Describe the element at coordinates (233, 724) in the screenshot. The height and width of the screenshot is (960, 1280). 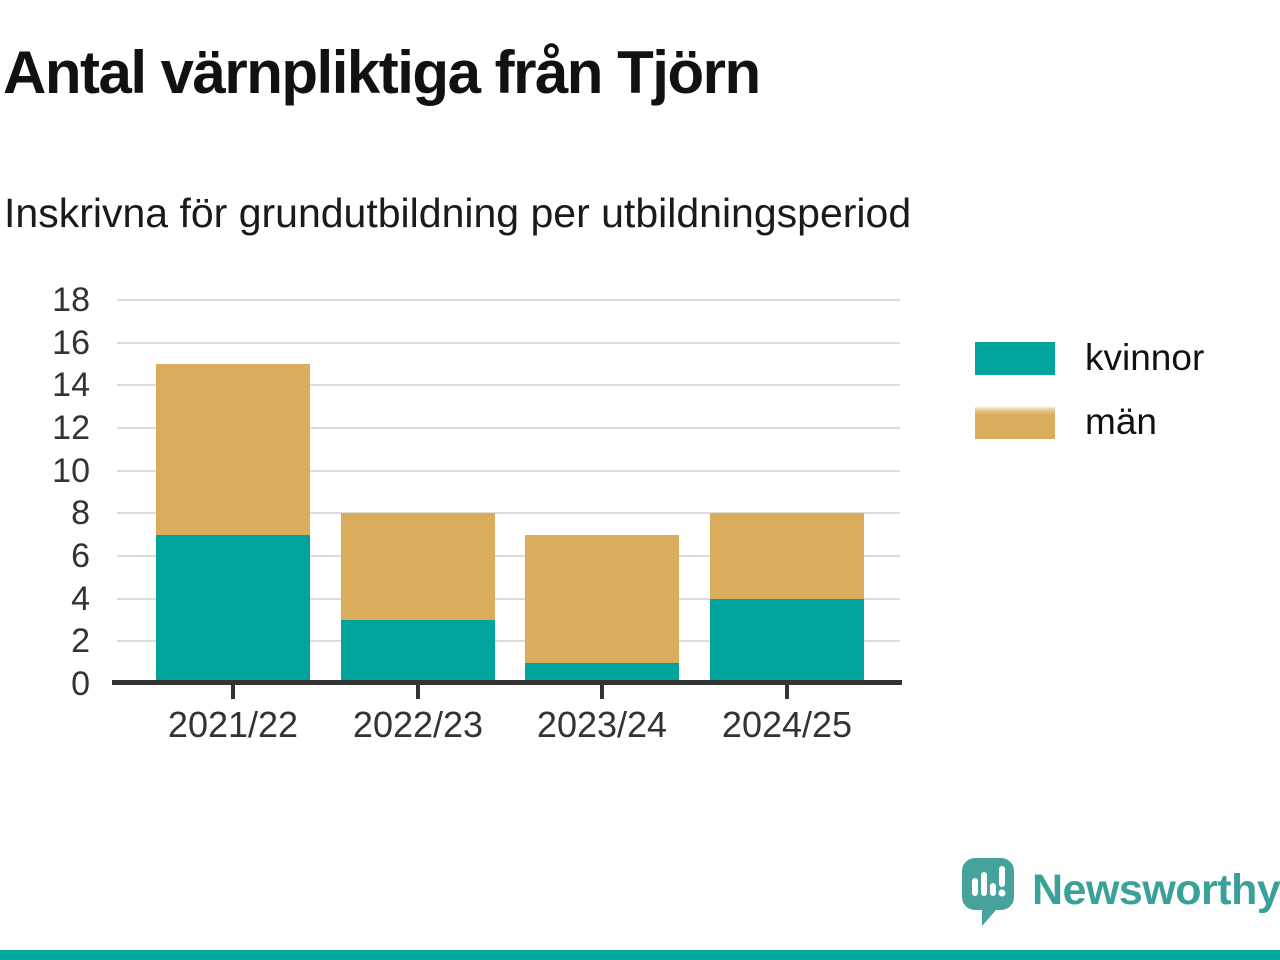
I see `x-axis-category-label: 2021/22` at that location.